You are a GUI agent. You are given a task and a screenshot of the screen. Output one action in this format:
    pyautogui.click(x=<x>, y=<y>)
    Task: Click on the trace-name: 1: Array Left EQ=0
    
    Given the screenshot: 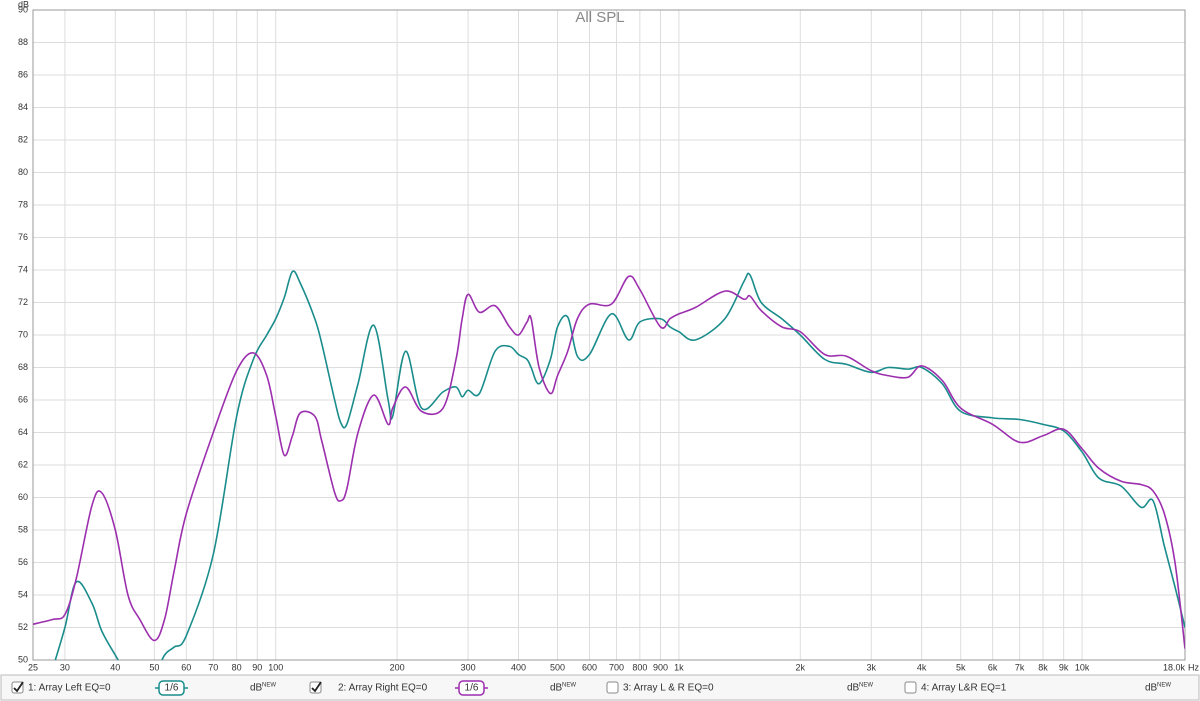 What is the action you would take?
    pyautogui.click(x=69, y=688)
    